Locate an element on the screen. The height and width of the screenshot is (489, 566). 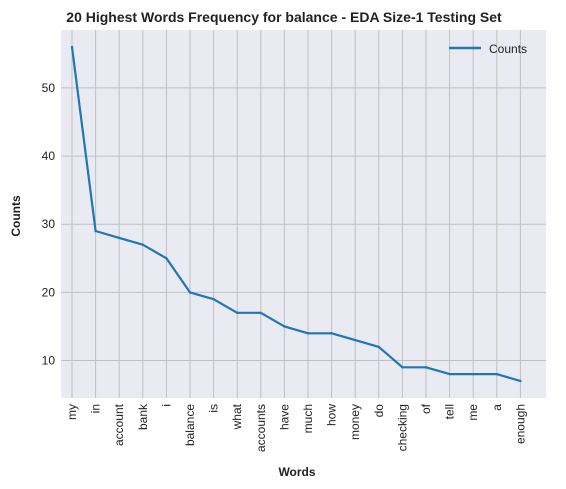
x-tick-label: much is located at coordinates (308, 418).